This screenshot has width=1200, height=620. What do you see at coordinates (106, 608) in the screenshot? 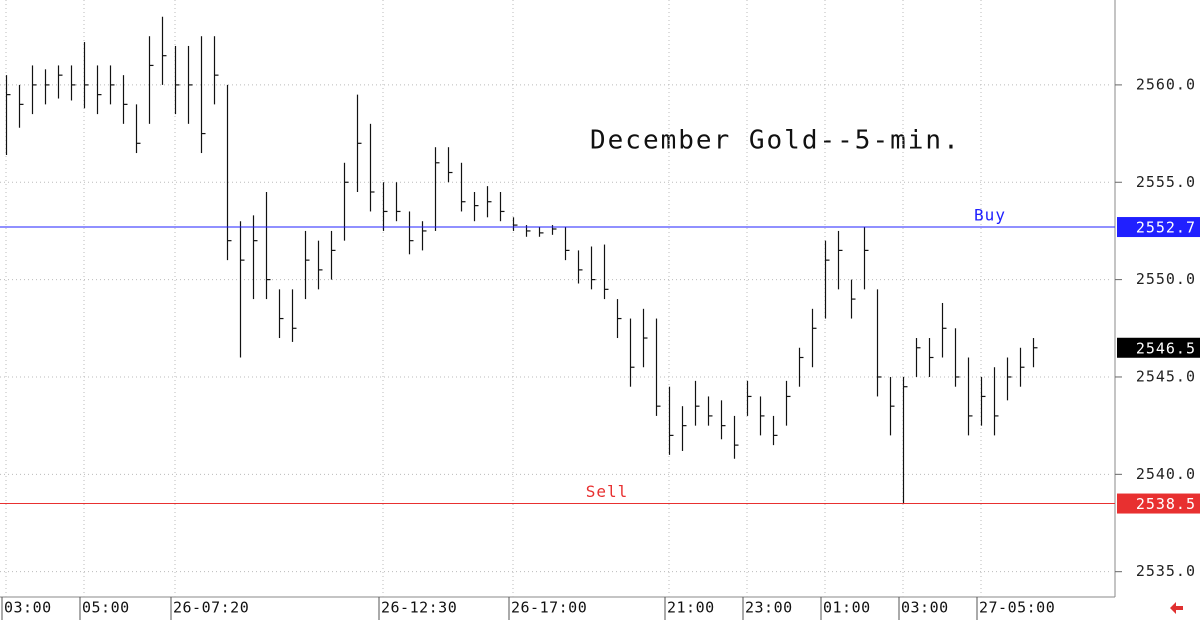
I see `x-tick-label: 05:00` at bounding box center [106, 608].